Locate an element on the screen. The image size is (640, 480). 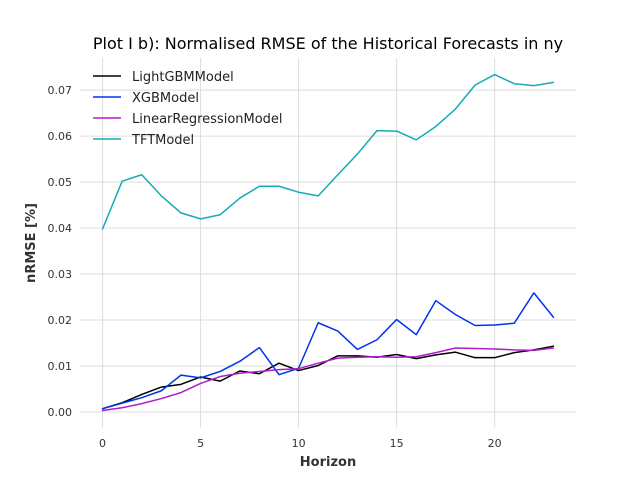
y-tick-label: 0.03 is located at coordinates (60, 274).